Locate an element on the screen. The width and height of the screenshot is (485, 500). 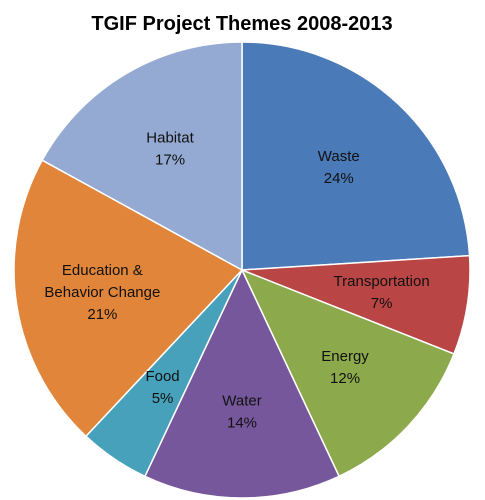
slice-label-habitat: Habitat 17% is located at coordinates (170, 148).